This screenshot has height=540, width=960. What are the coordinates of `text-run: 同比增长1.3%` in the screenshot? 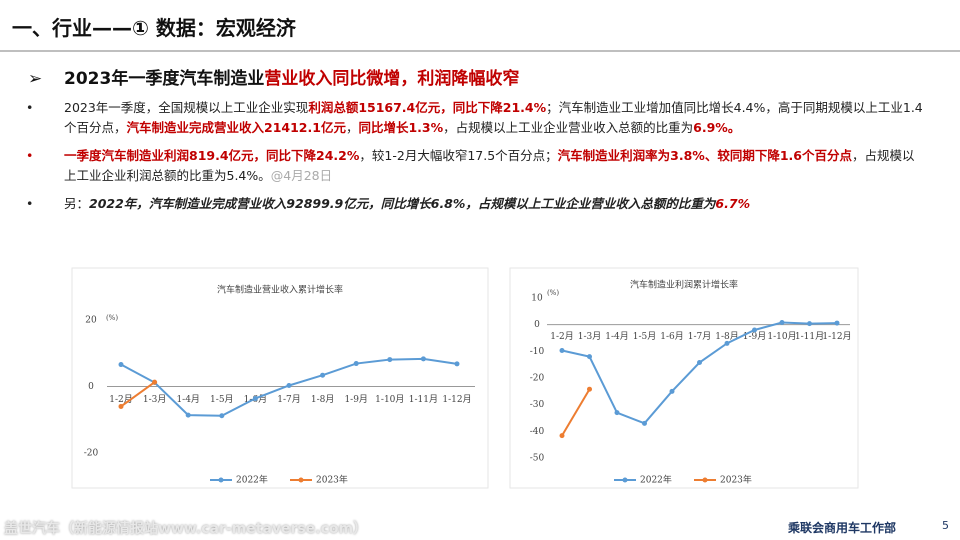 It's located at (401, 127).